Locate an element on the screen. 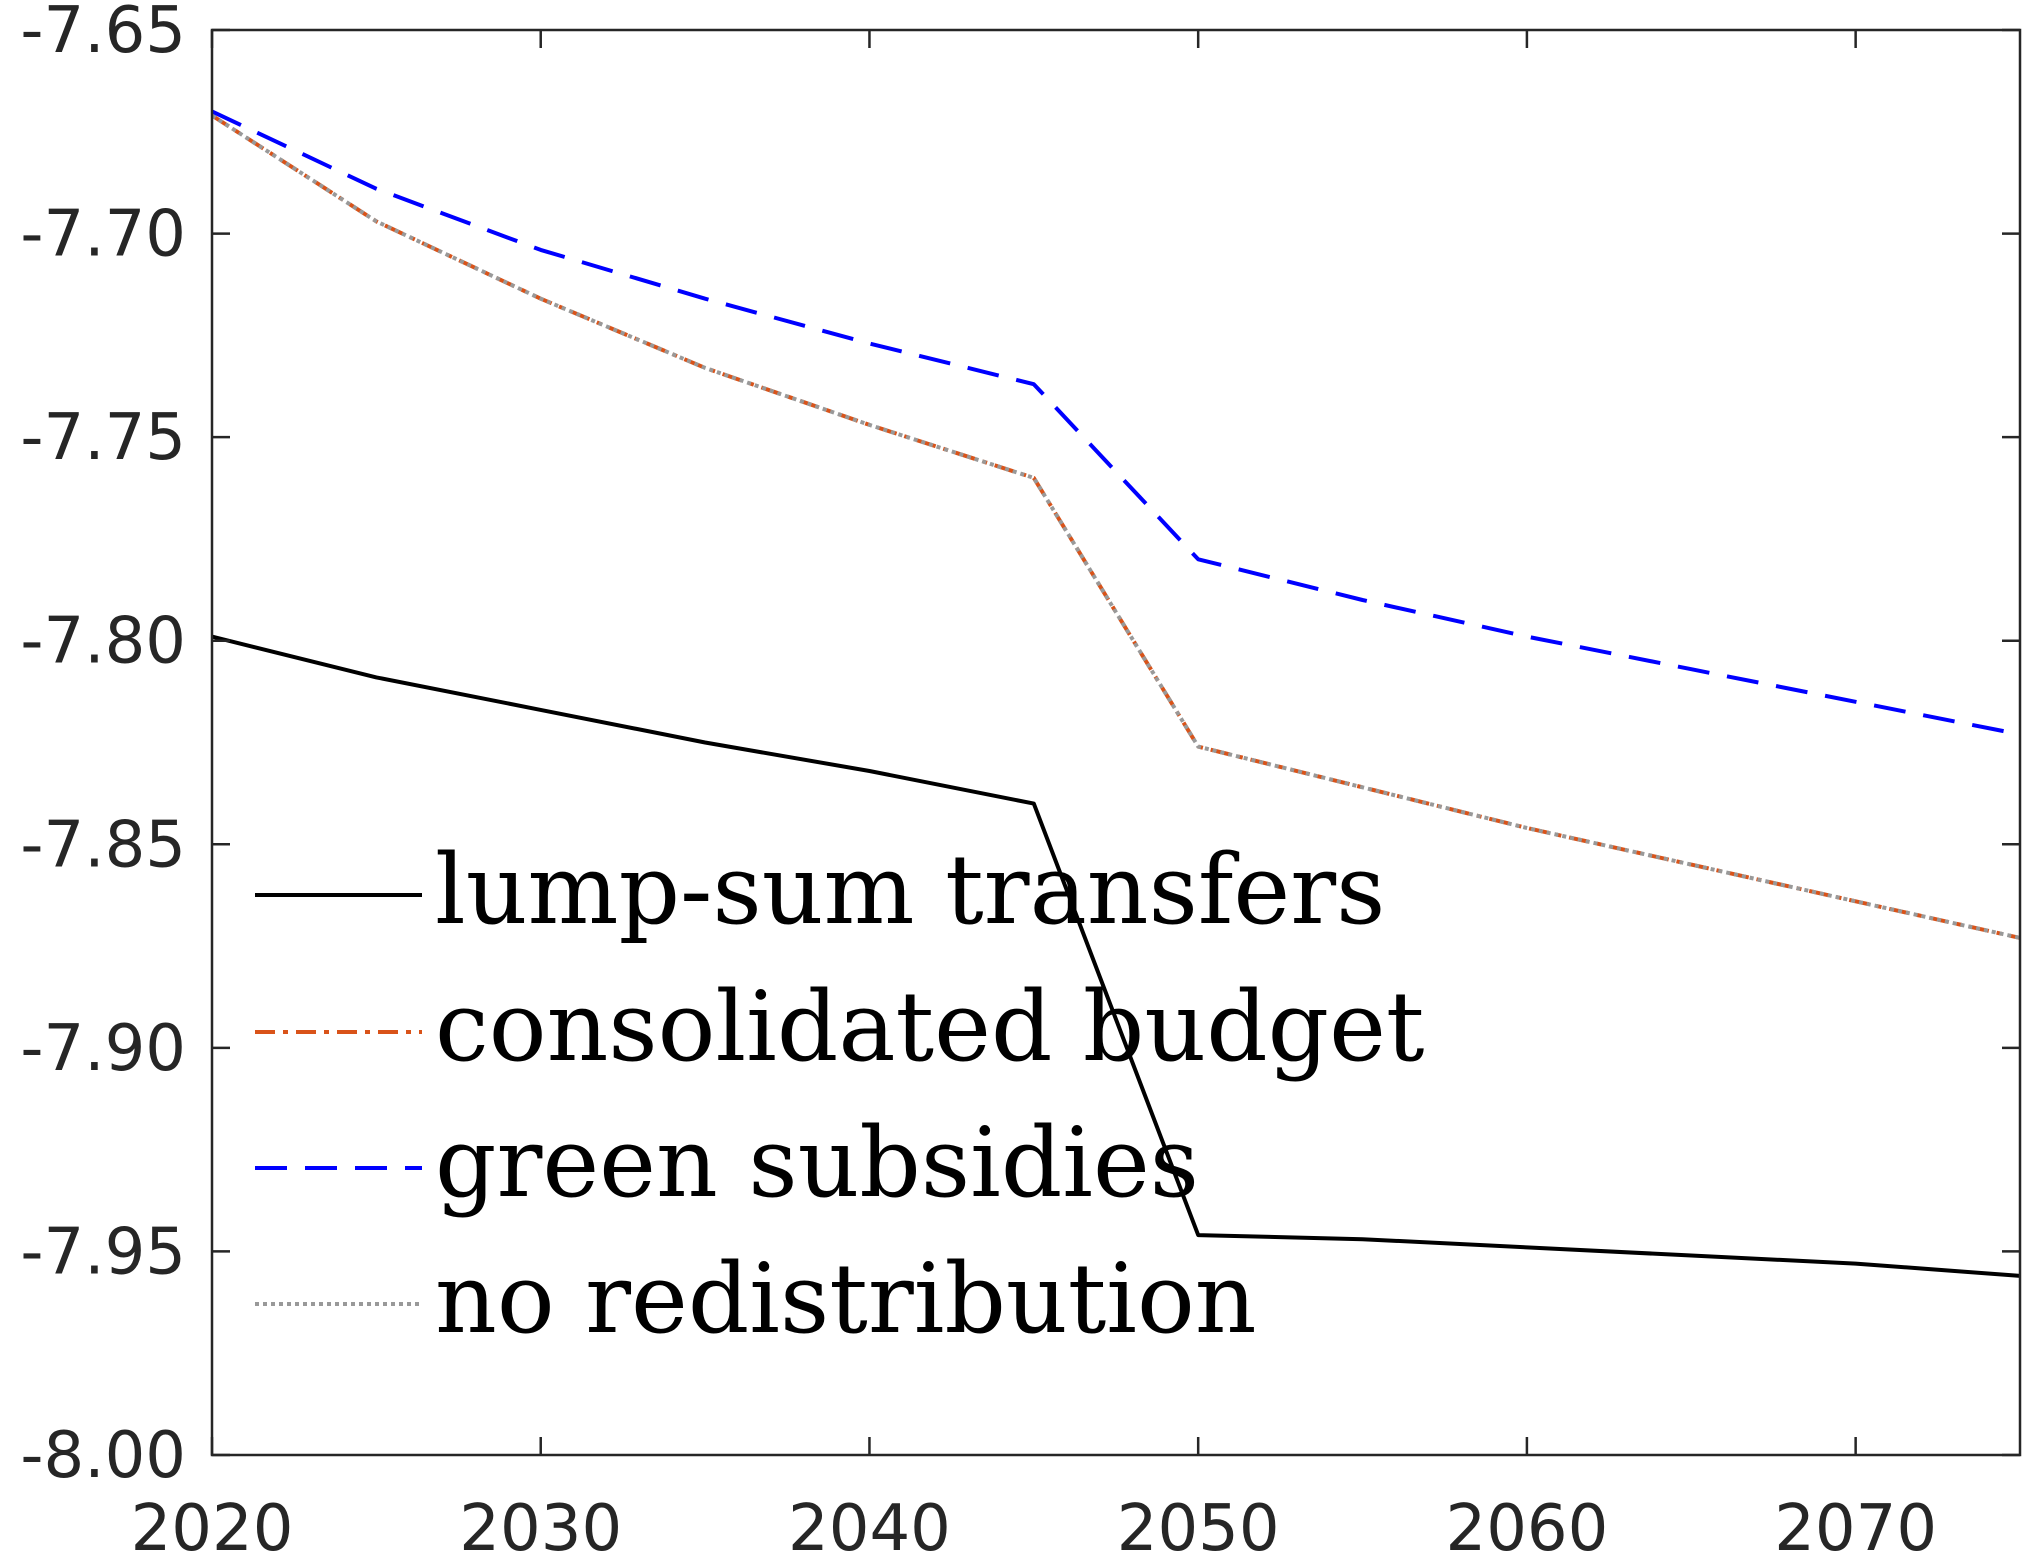 The height and width of the screenshot is (1554, 2023). y-tick-label: -7.85 is located at coordinates (103, 845).